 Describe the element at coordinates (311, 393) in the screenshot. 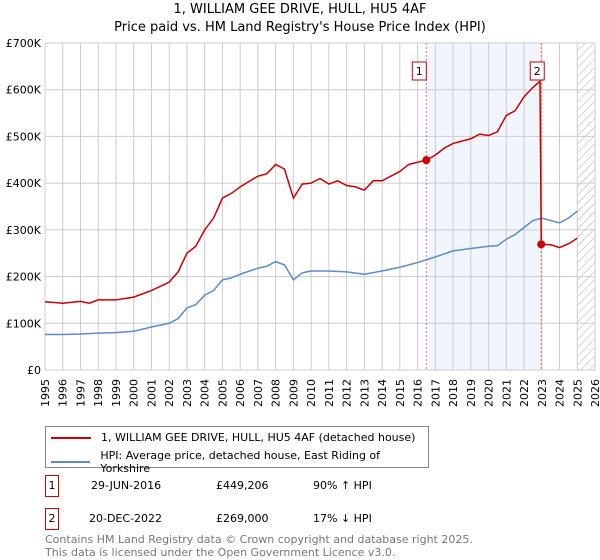

I see `x-tick-label: 2010` at that location.